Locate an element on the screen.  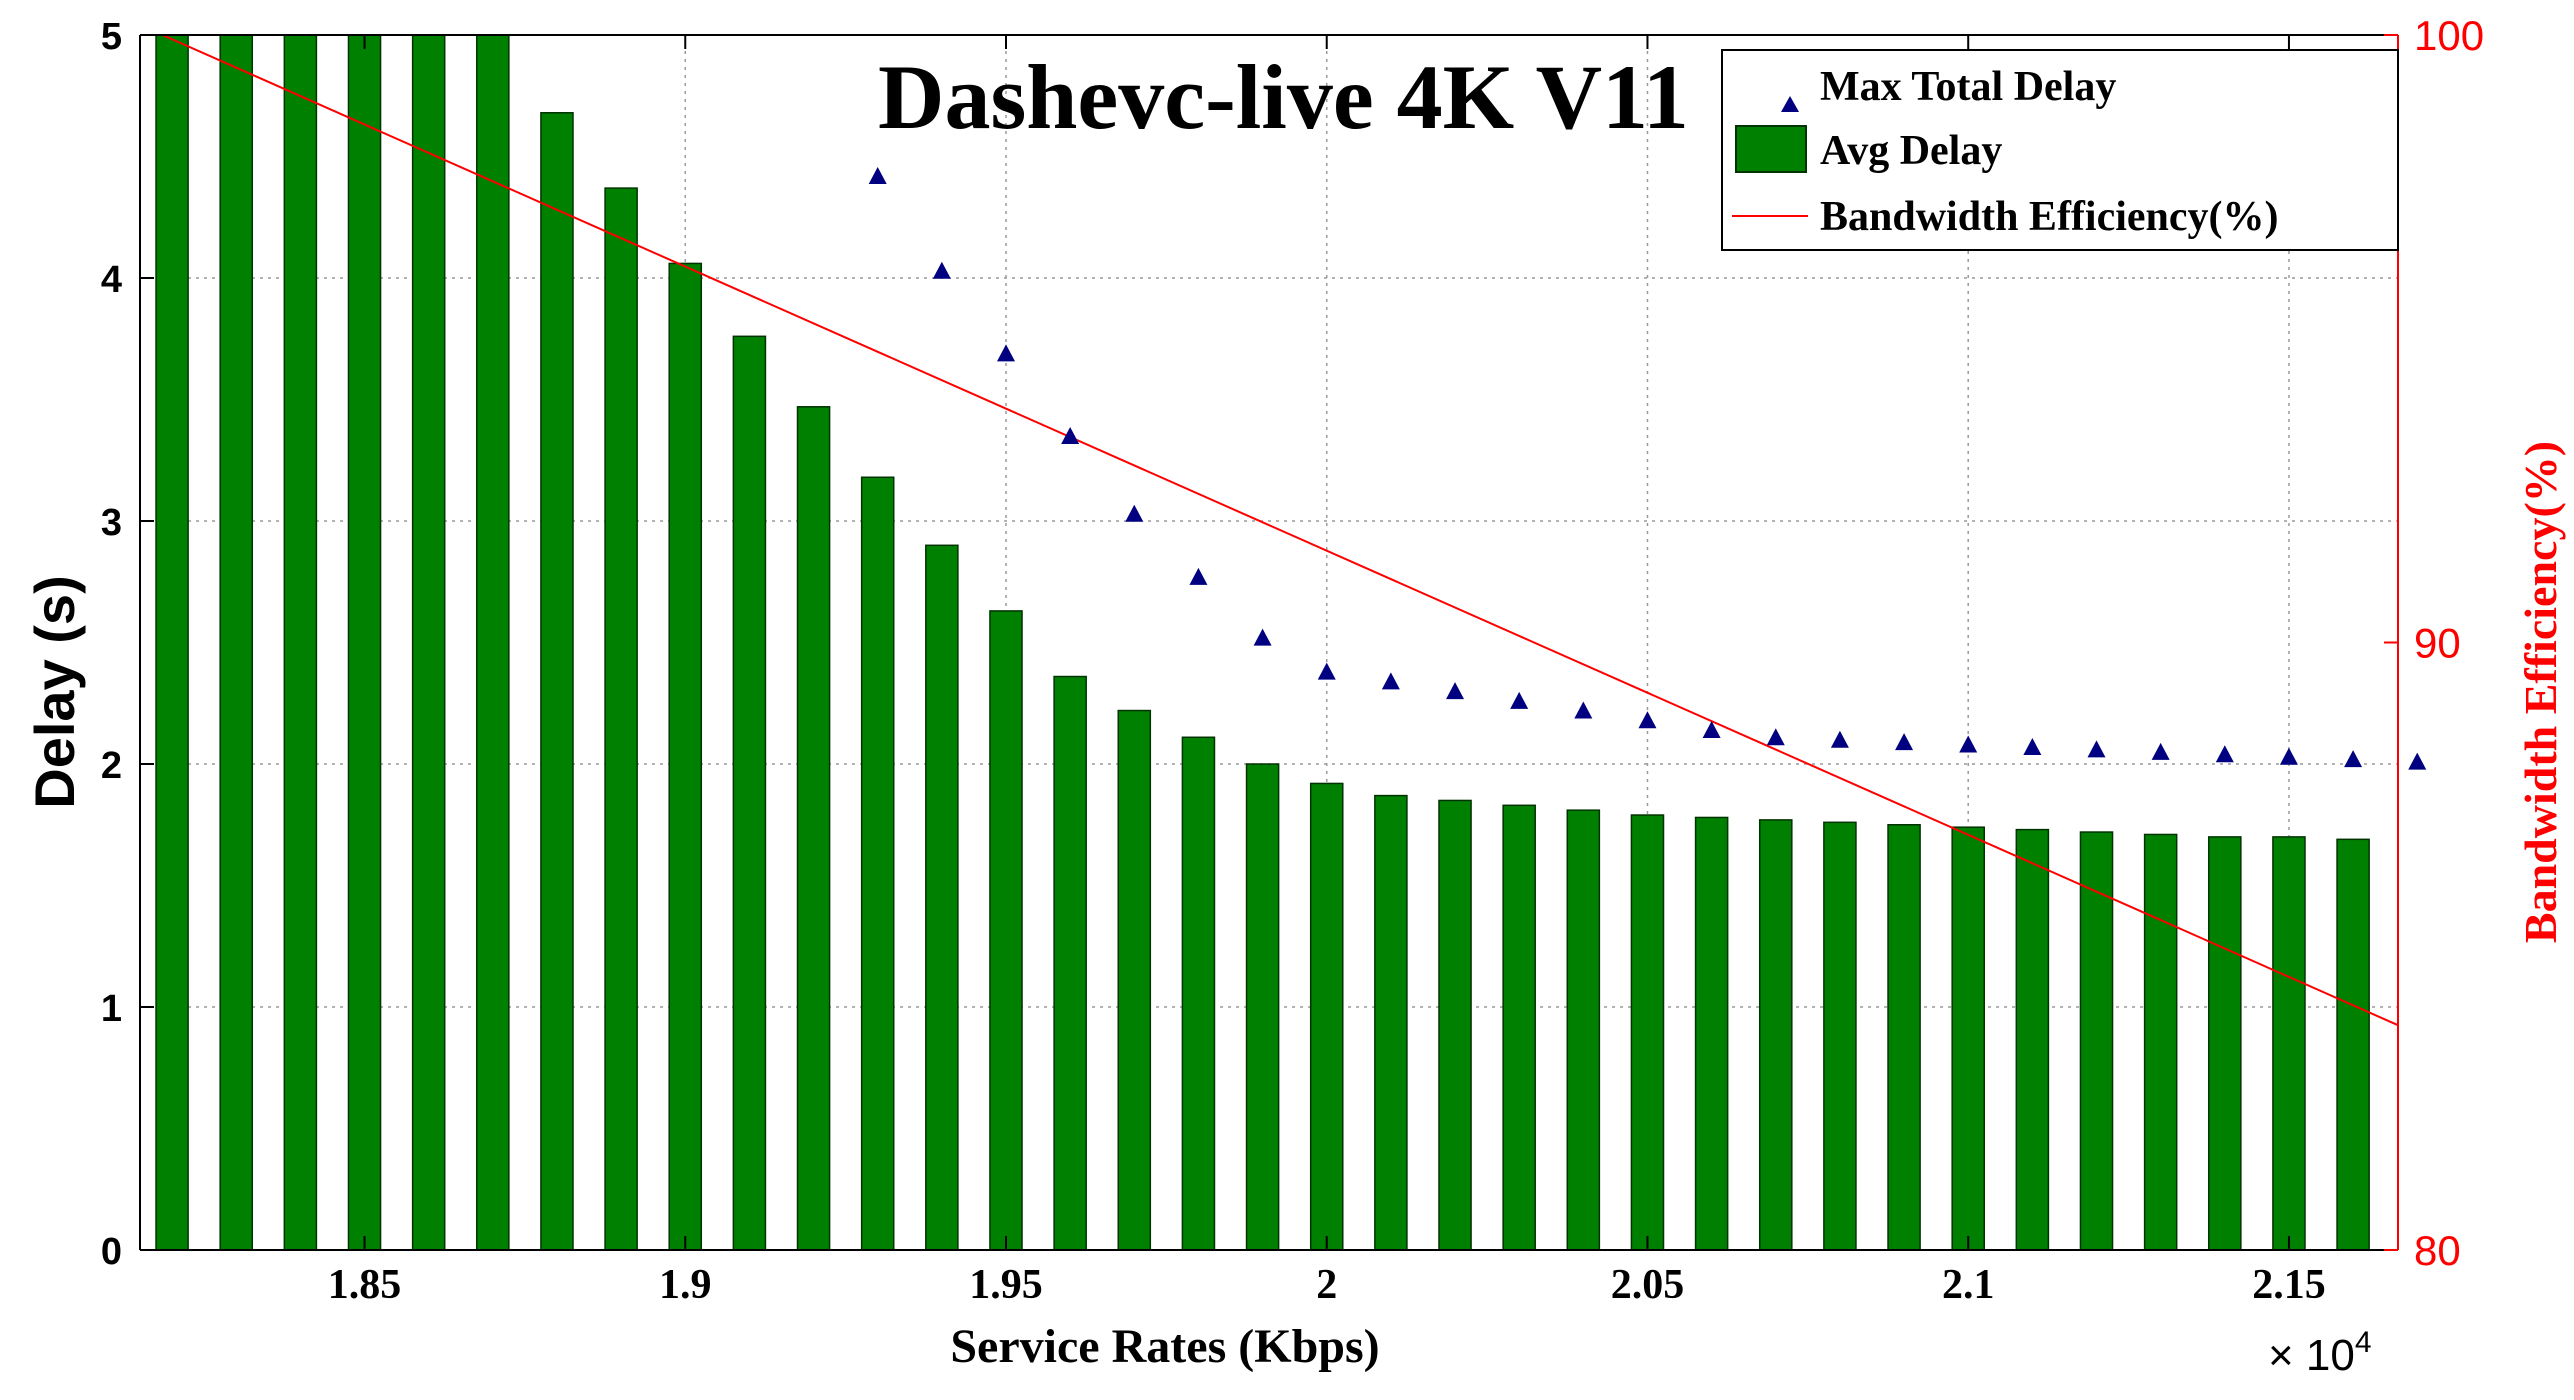
x-tick-label-1: 1.9 is located at coordinates (685, 1285).